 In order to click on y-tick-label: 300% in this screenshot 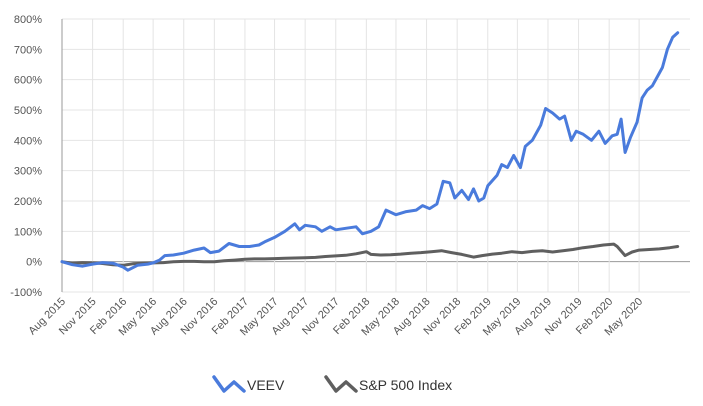, I will do `click(28, 172)`.